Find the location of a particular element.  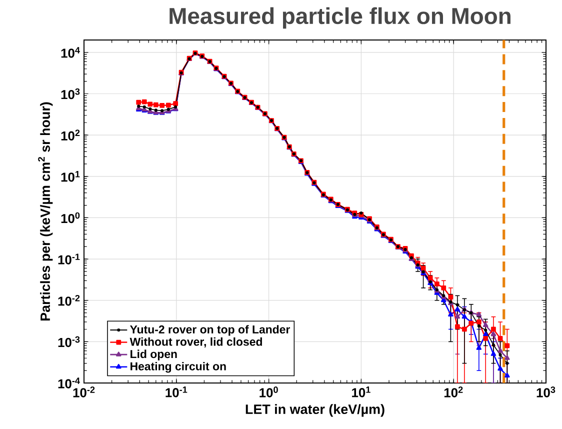

legend-label: Yutu-2 rover on top of Lander is located at coordinates (210, 330).